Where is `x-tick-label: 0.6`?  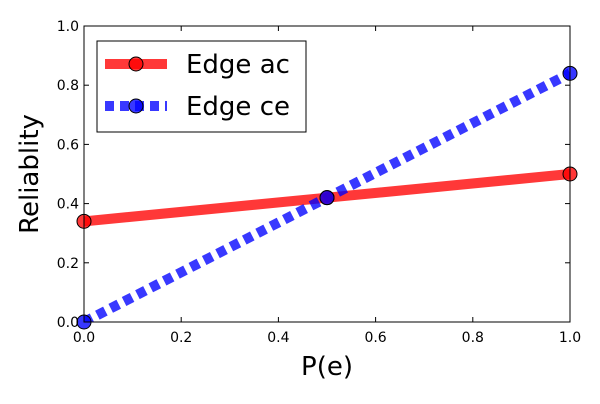
x-tick-label: 0.6 is located at coordinates (375, 338).